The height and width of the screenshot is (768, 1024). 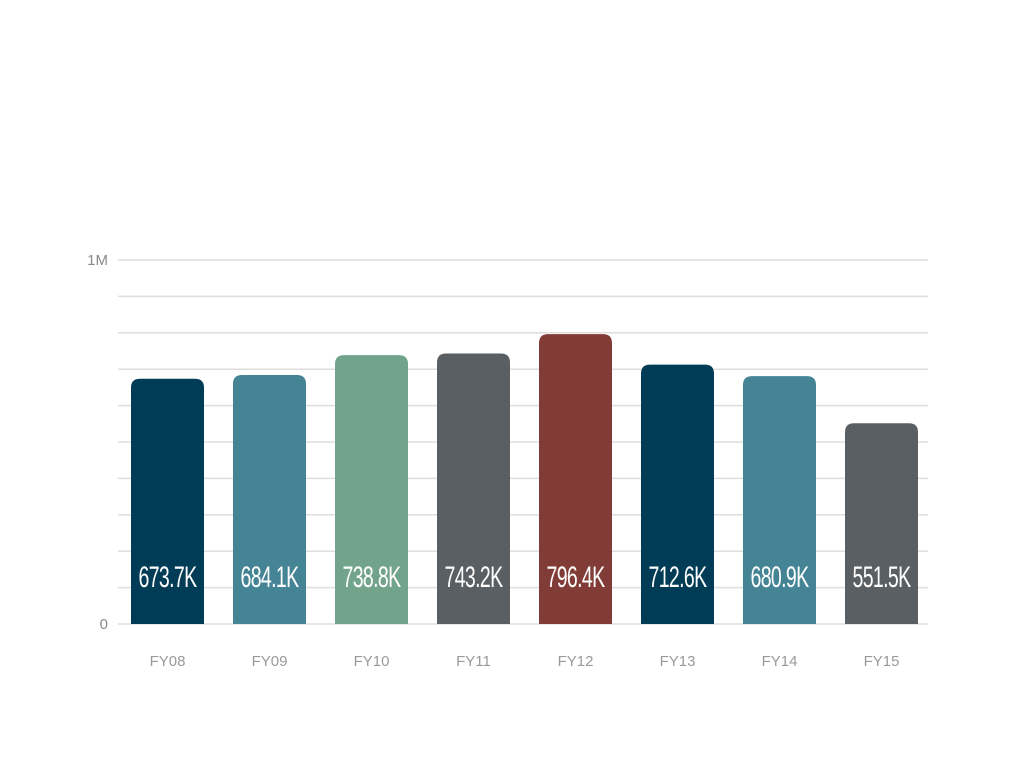 What do you see at coordinates (525, 661) in the screenshot?
I see `x-axis: FY08 FY09 FY10 FY11 FY12 FY13 FY14 FY15` at bounding box center [525, 661].